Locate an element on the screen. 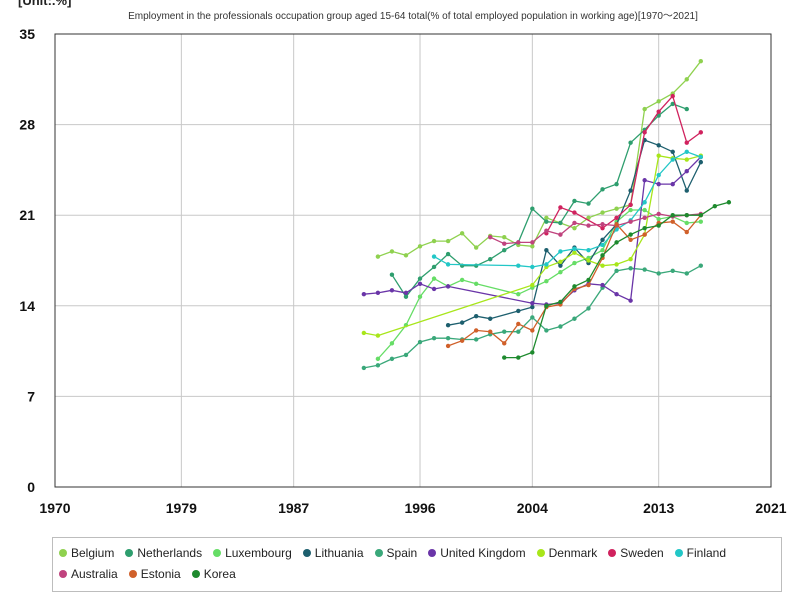  y-tick-label: 35 is located at coordinates (27, 34).